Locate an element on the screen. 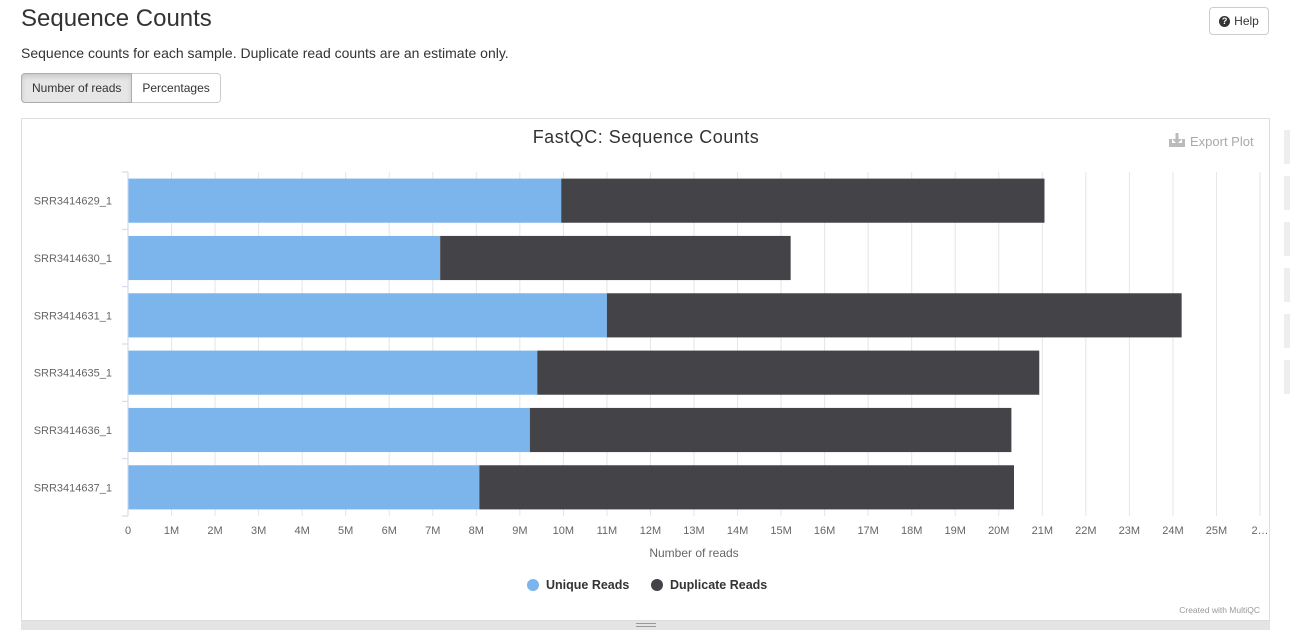  number-of-reads-button: Number of reads is located at coordinates (77, 88).